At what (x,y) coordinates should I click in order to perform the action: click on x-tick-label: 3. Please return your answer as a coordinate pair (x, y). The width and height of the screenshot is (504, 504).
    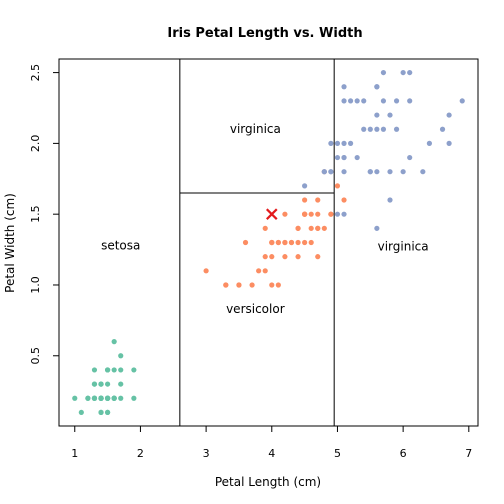
    Looking at the image, I should click on (206, 453).